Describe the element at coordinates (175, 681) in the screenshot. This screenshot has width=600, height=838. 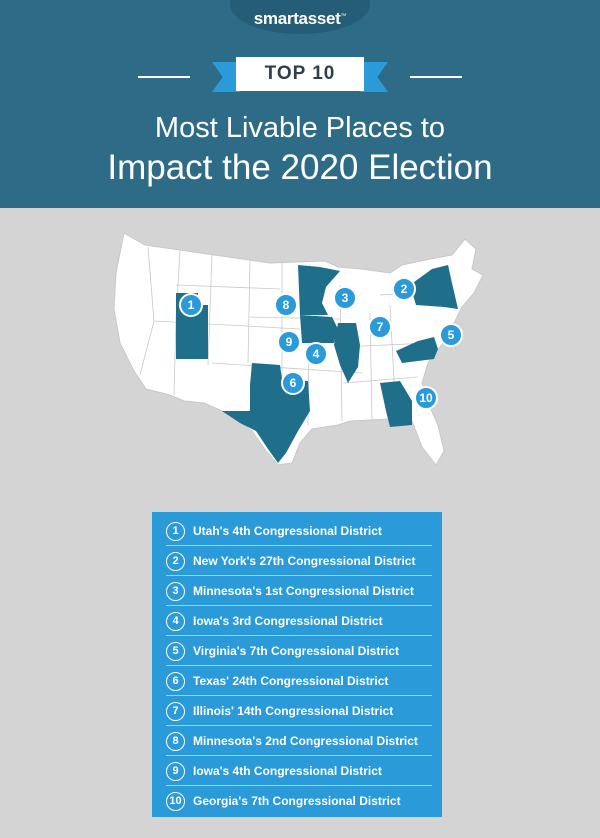
I see `rank-badge: 6` at that location.